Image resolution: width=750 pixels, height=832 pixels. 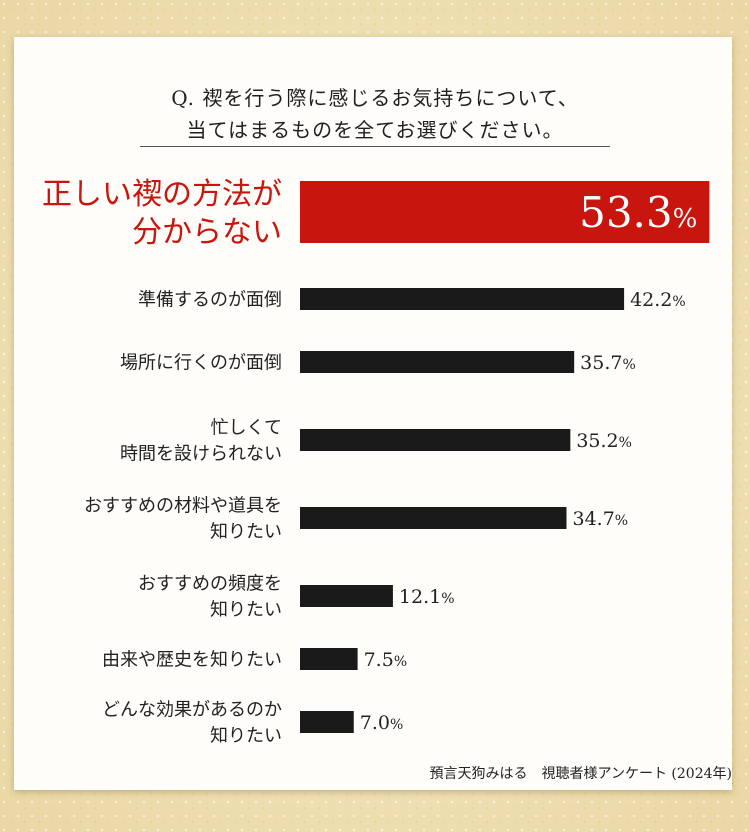 I want to click on value-label-4: 35.2%, so click(x=604, y=441).